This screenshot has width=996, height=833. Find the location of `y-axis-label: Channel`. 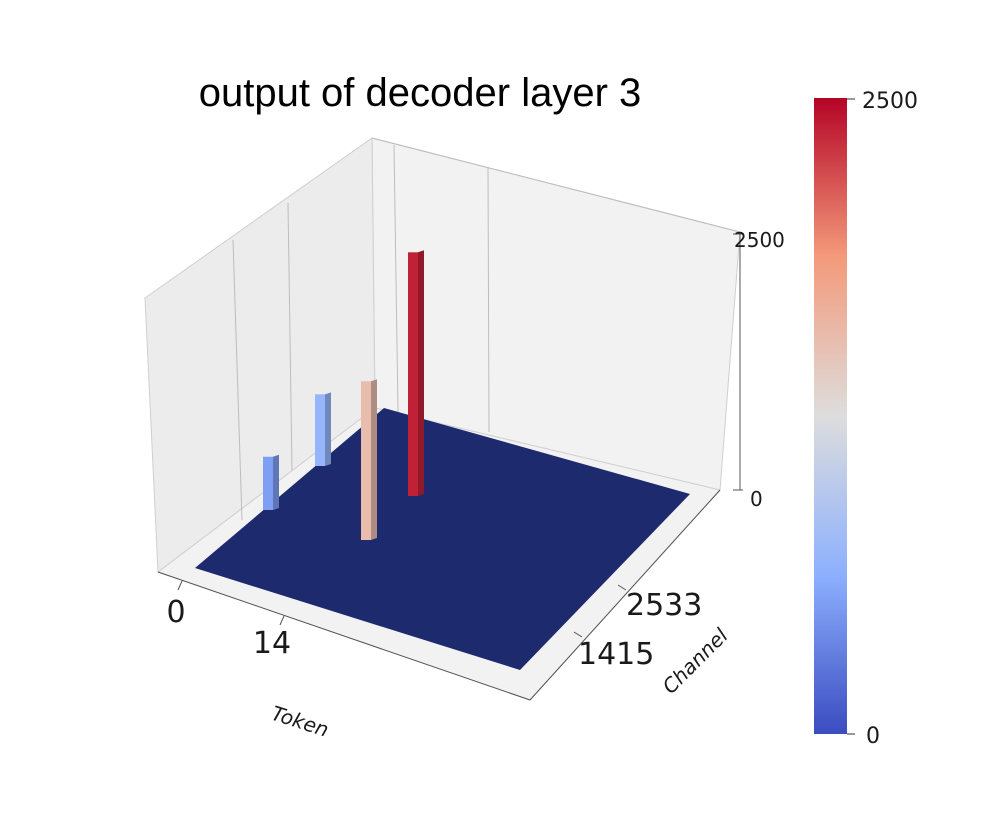

y-axis-label: Channel is located at coordinates (695, 660).